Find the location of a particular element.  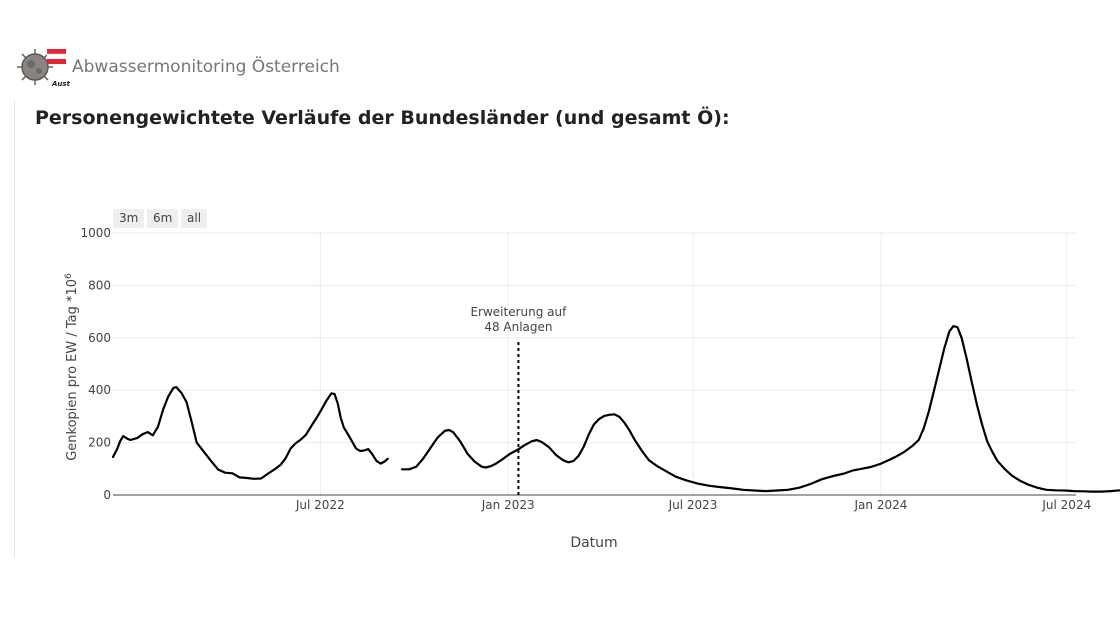

range-button-all: all is located at coordinates (194, 218).